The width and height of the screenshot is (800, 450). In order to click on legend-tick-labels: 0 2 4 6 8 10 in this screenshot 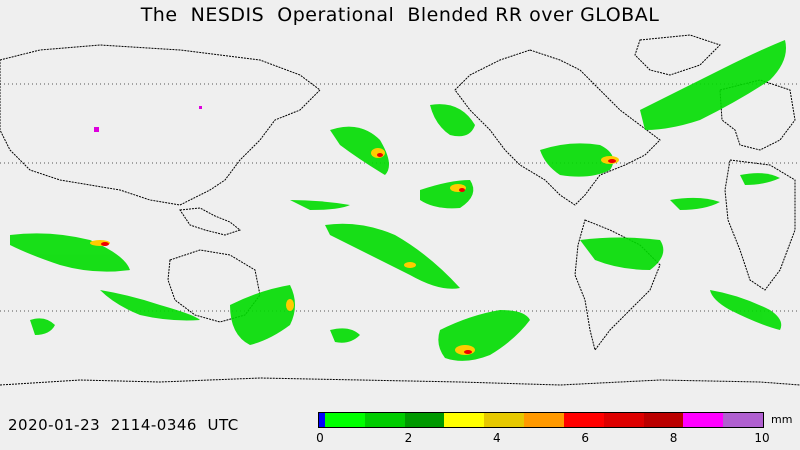, I will do `click(400, 439)`.